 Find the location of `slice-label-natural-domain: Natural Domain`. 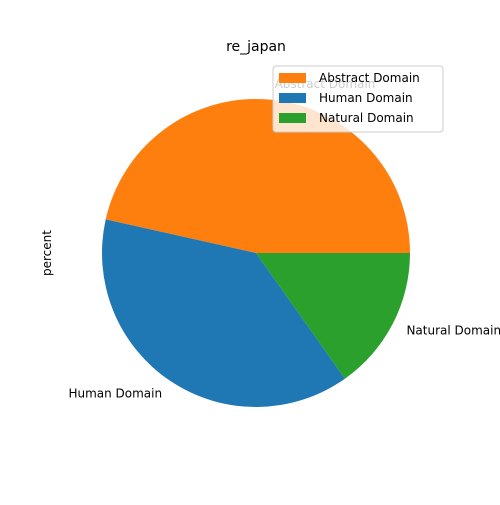

slice-label-natural-domain: Natural Domain is located at coordinates (453, 330).